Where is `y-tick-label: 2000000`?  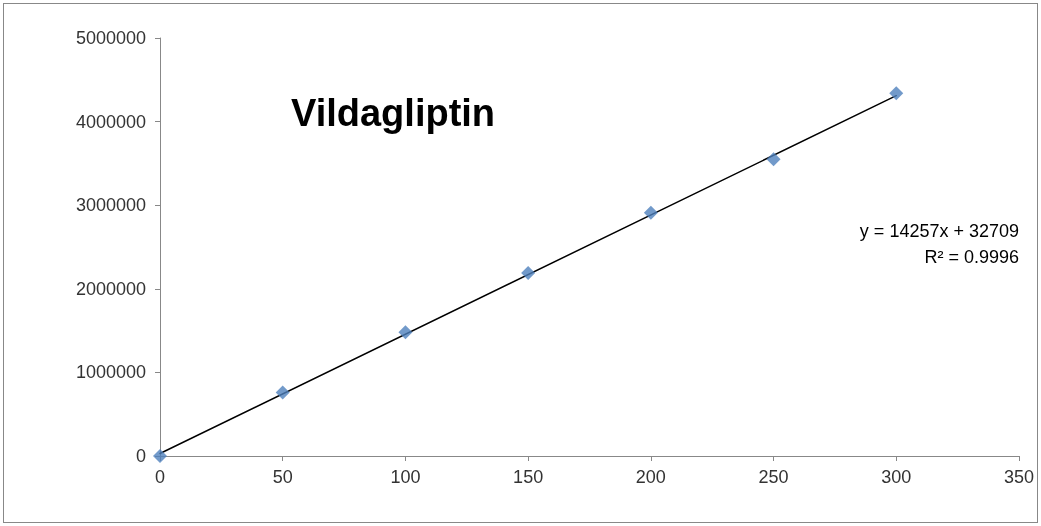
y-tick-label: 2000000 is located at coordinates (110, 288).